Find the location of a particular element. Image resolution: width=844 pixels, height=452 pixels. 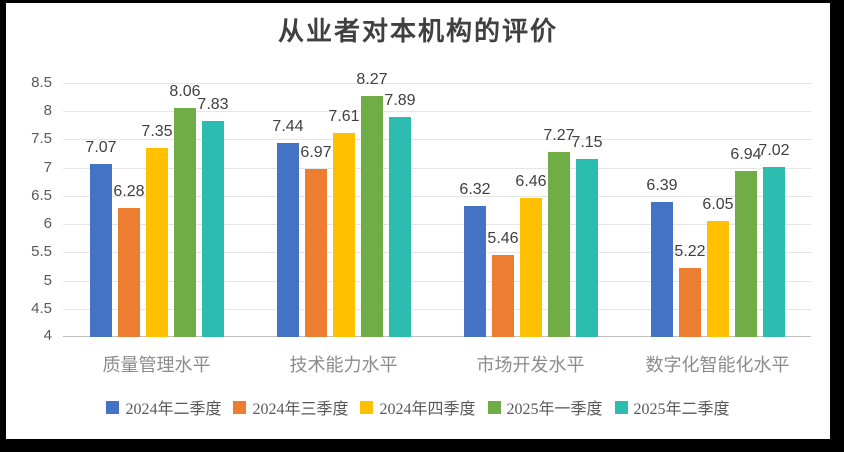

x-category-label: 技术能力水平 is located at coordinates (343, 365).